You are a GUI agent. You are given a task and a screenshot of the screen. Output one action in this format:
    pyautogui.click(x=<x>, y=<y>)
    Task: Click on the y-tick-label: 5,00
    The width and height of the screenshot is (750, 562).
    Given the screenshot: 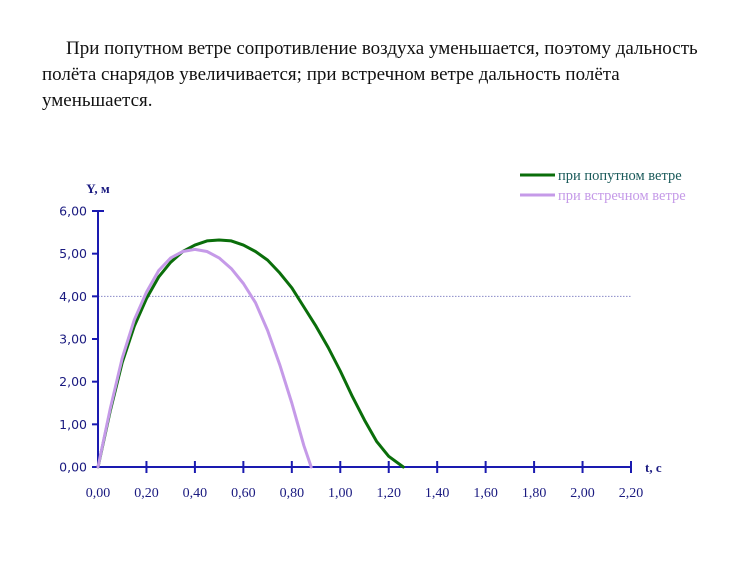 What is the action you would take?
    pyautogui.click(x=73, y=253)
    